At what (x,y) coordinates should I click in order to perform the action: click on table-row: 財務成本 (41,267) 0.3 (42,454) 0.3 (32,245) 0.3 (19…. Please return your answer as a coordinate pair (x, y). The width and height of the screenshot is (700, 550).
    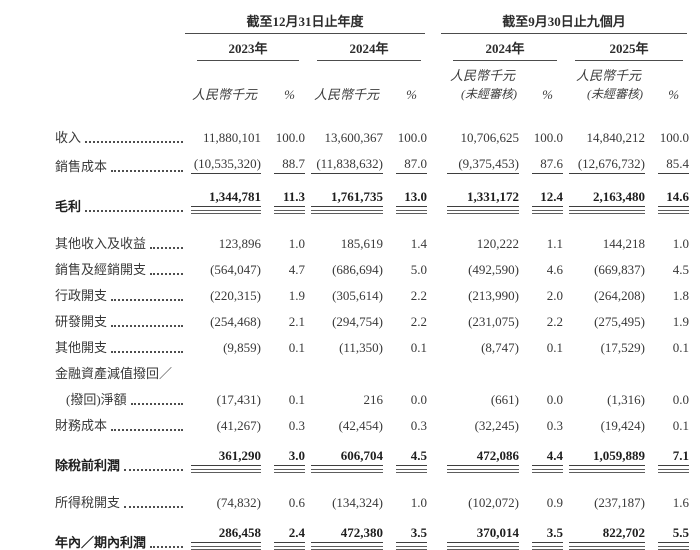
    Looking at the image, I should click on (372, 420).